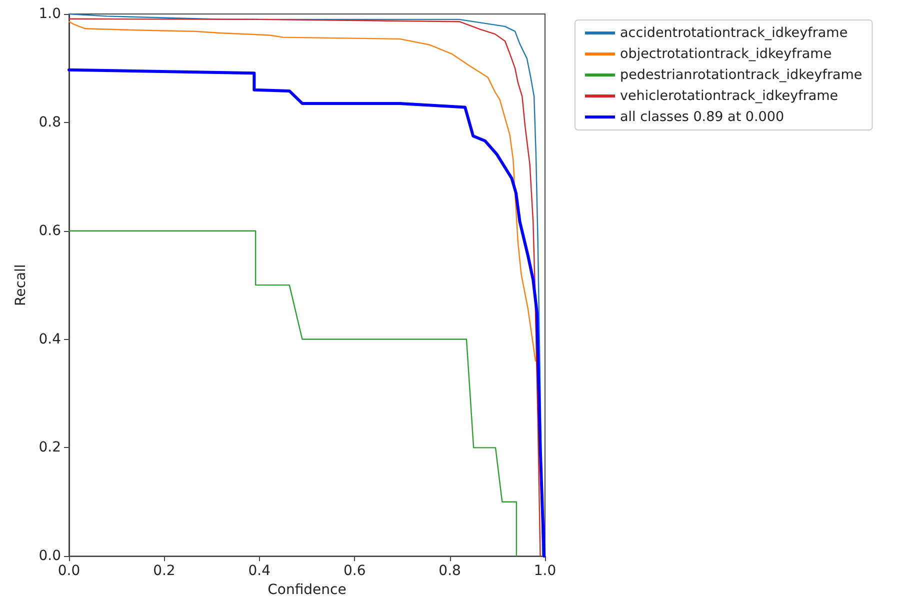 The image size is (922, 602). What do you see at coordinates (449, 571) in the screenshot?
I see `x-tick-label: 0.8` at bounding box center [449, 571].